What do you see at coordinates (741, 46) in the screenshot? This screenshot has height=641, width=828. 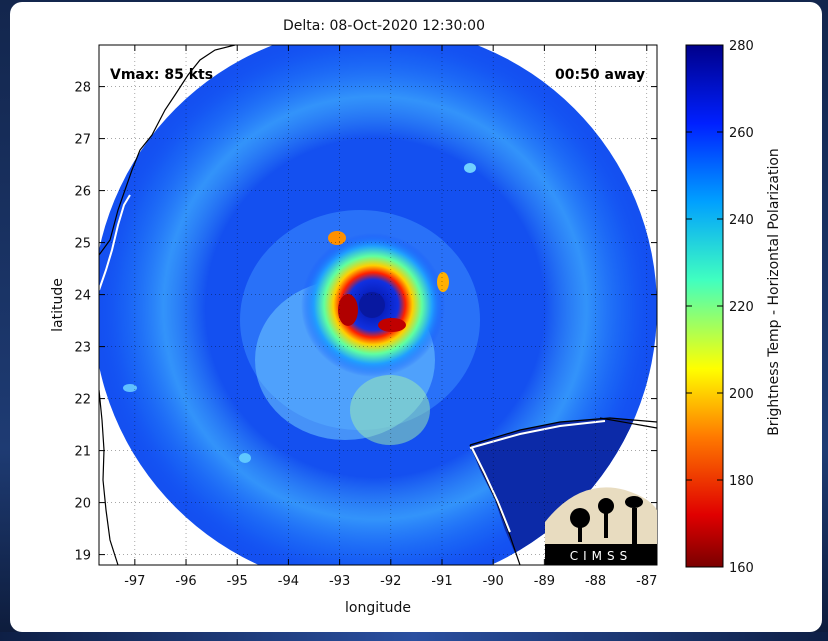 I see `colorbar-tick-label: 280` at bounding box center [741, 46].